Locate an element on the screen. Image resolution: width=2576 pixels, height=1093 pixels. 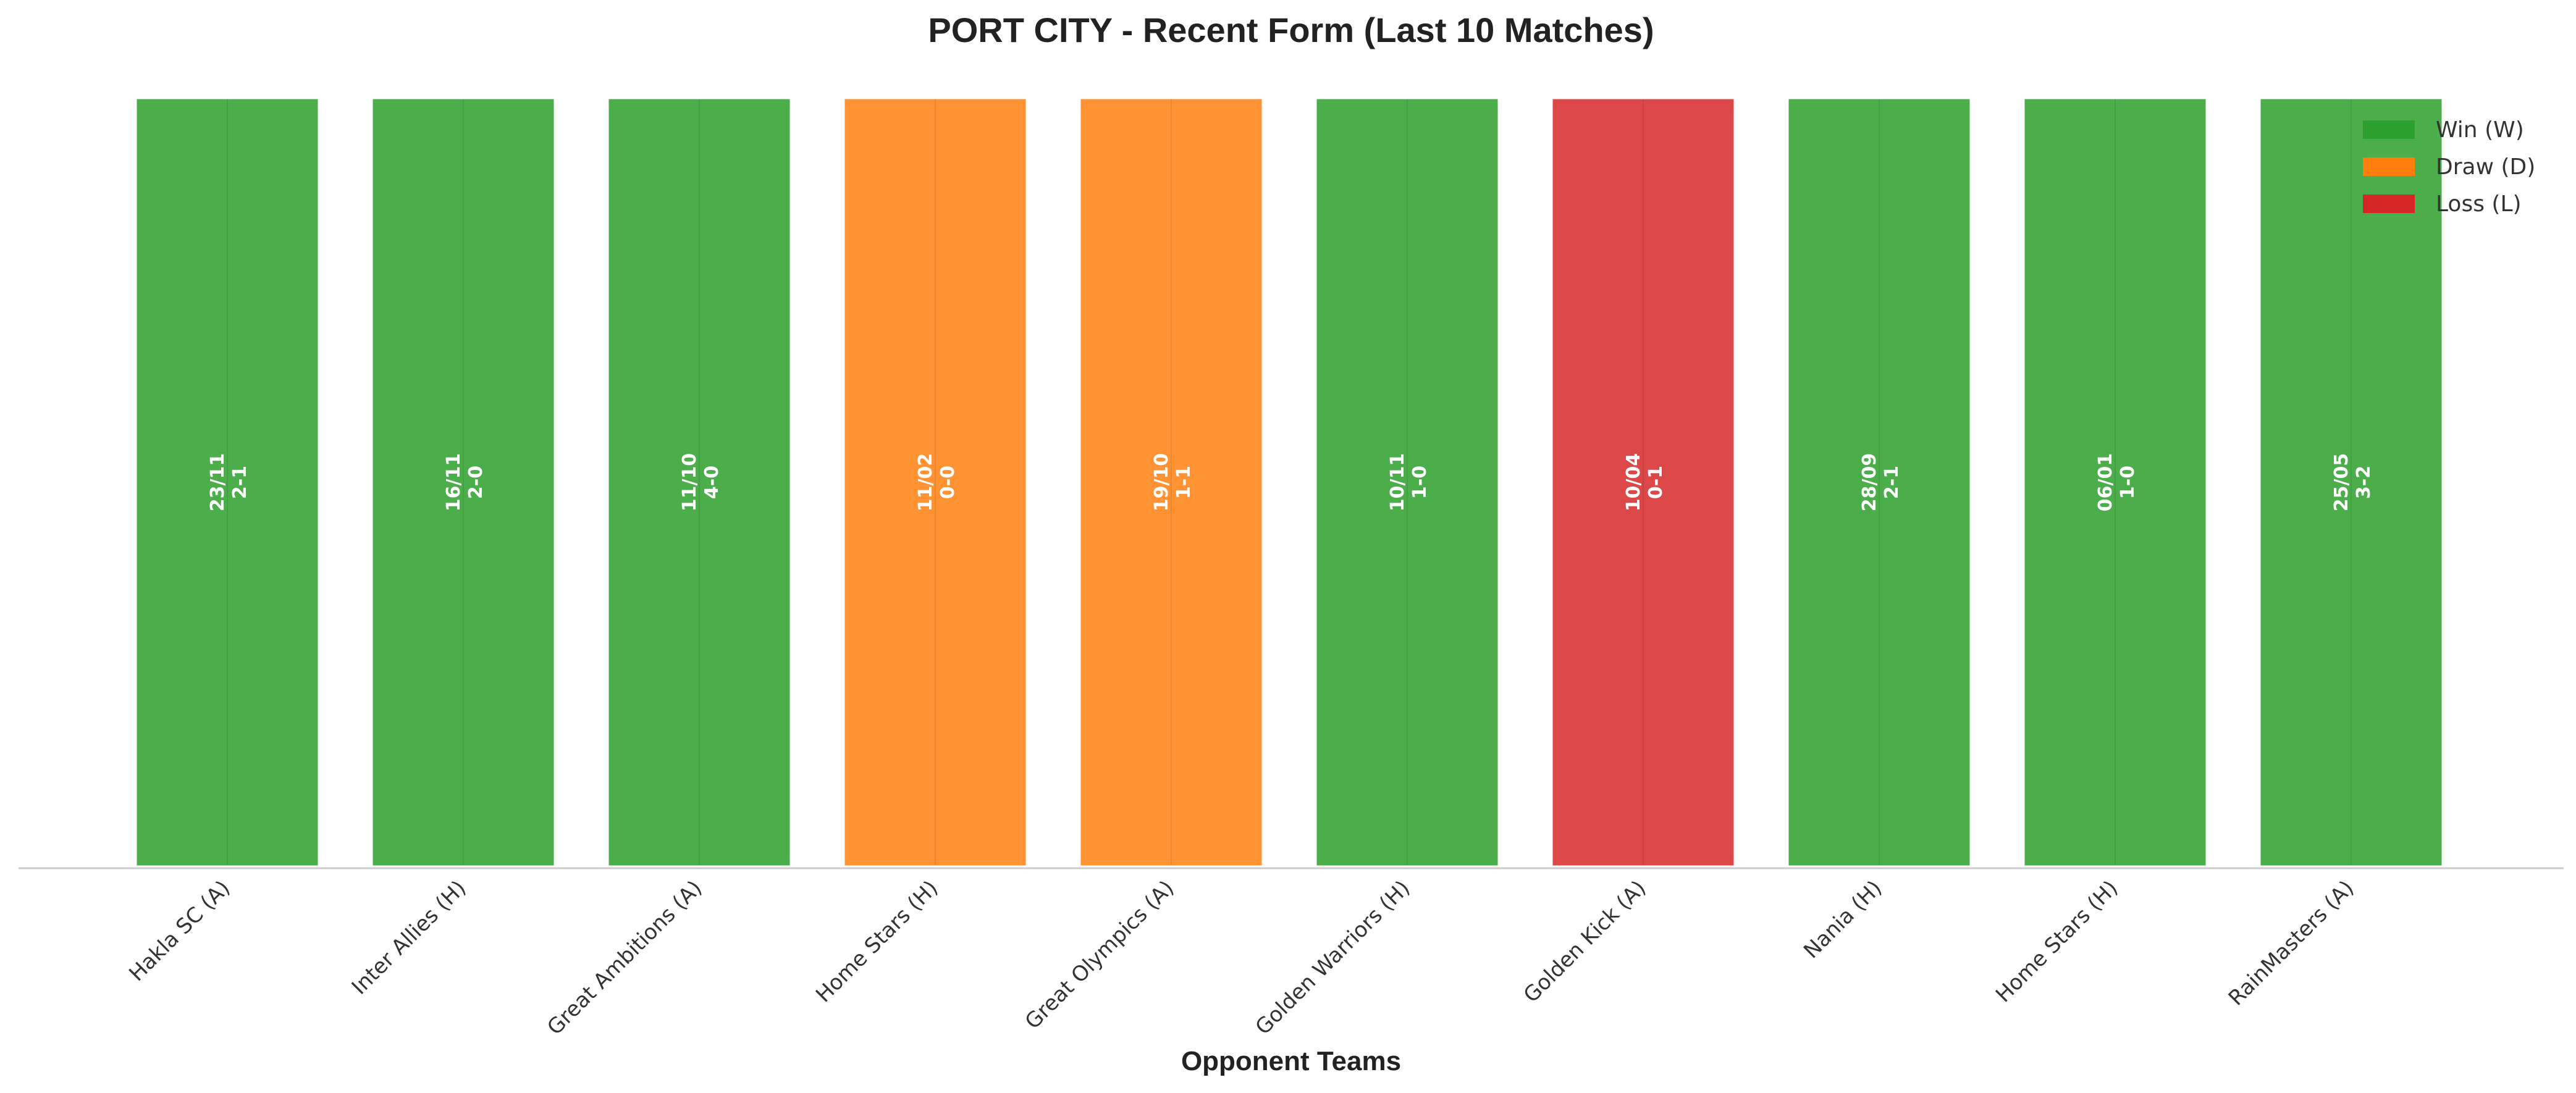
bar-label-4: 11/020-0 is located at coordinates (937, 482).